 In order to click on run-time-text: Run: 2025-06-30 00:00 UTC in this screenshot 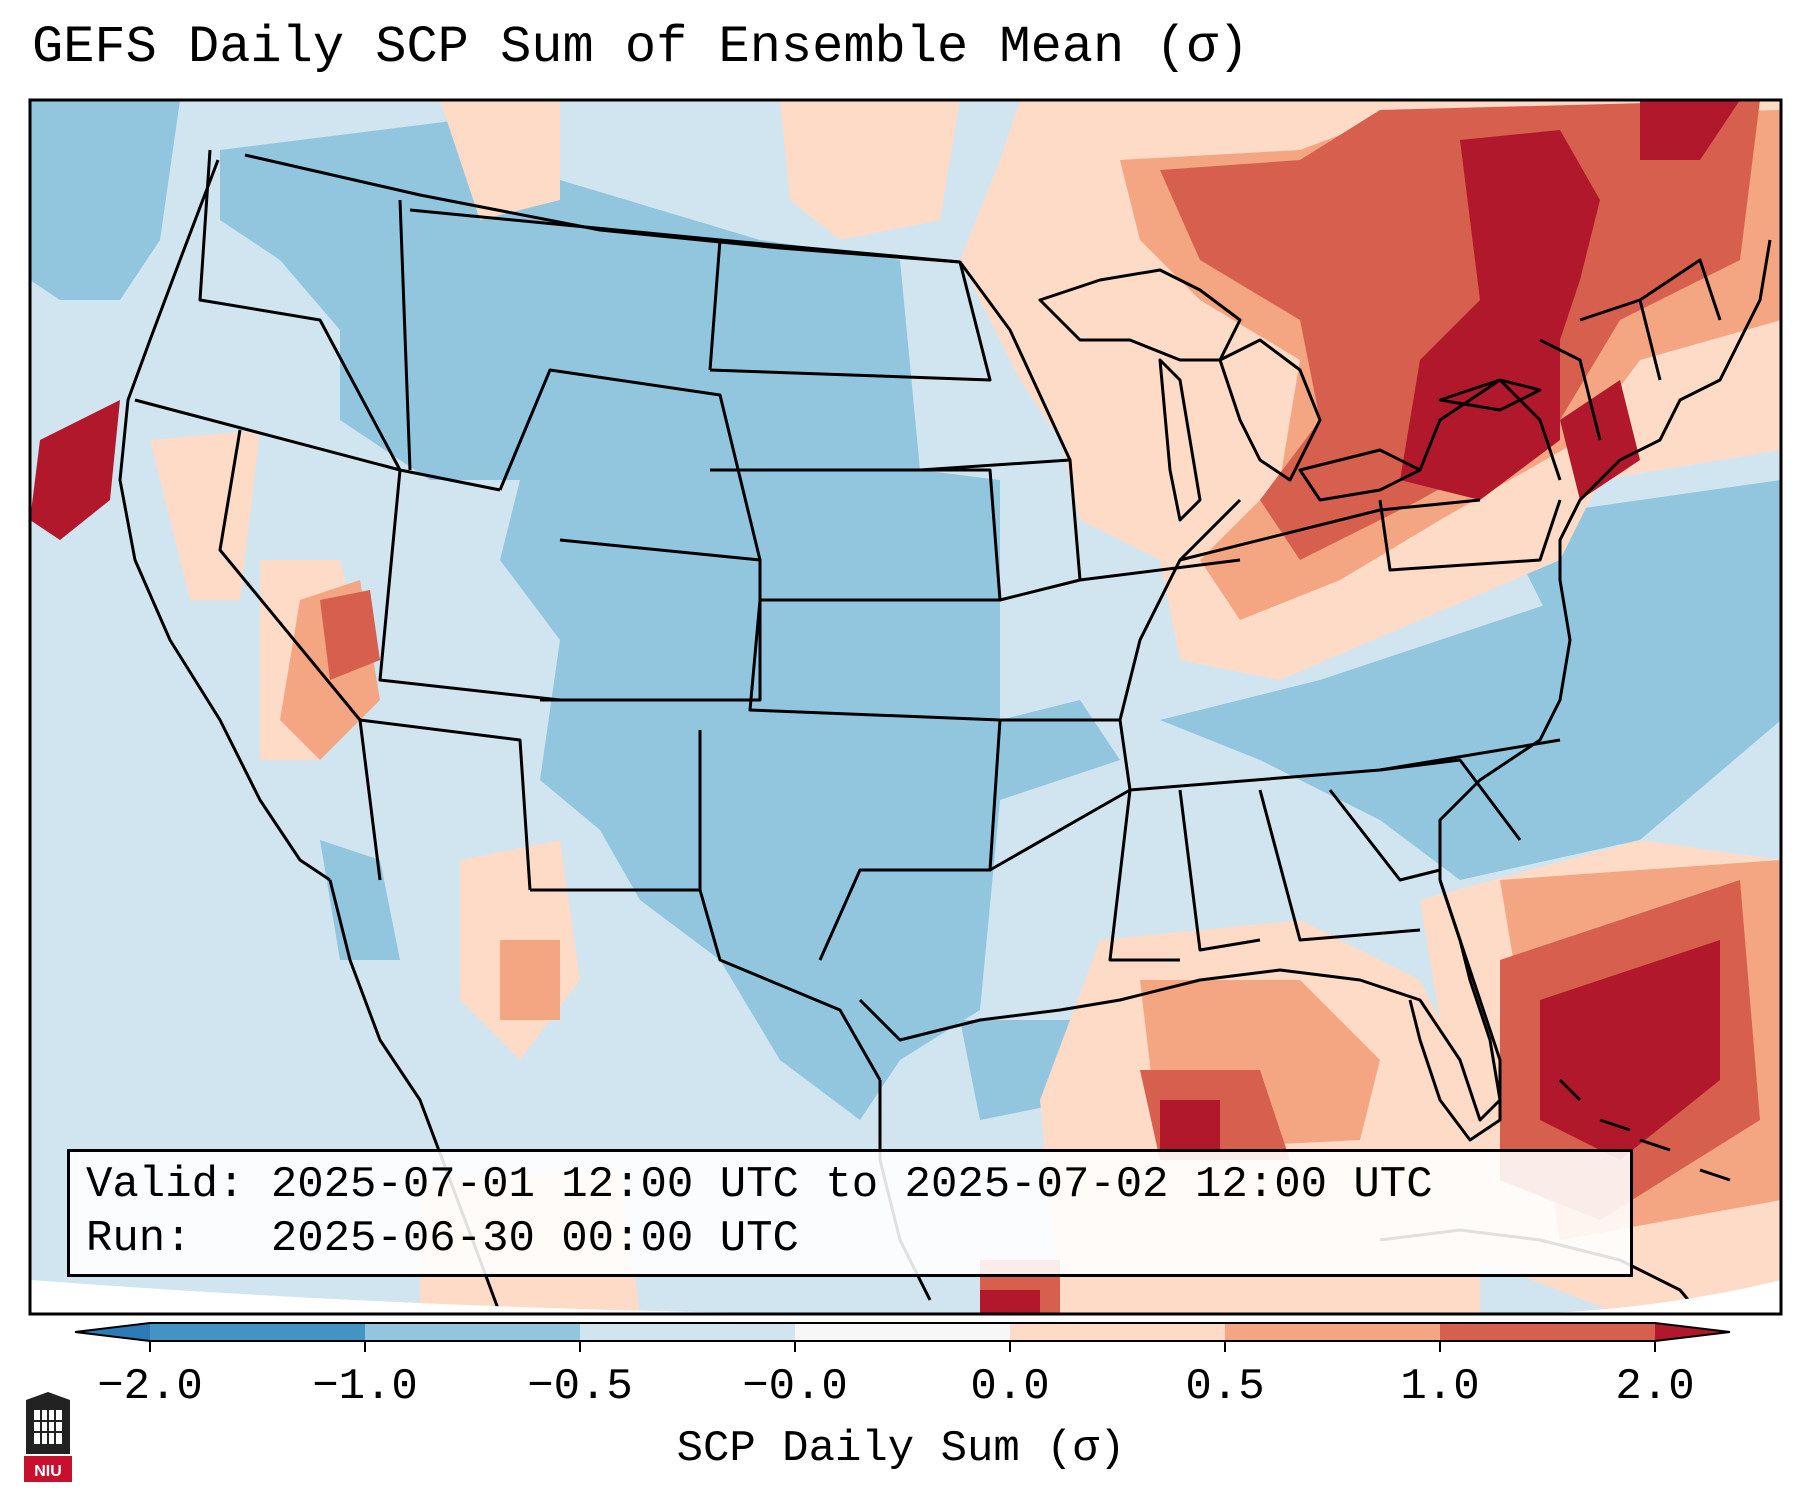, I will do `click(442, 1239)`.